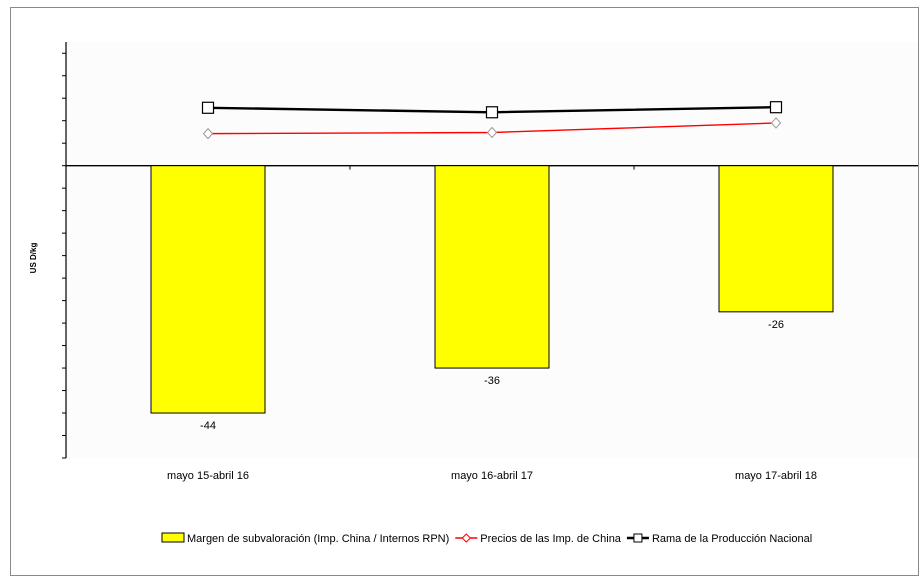 The image size is (922, 580). What do you see at coordinates (492, 381) in the screenshot?
I see `bar-data-label: -36` at bounding box center [492, 381].